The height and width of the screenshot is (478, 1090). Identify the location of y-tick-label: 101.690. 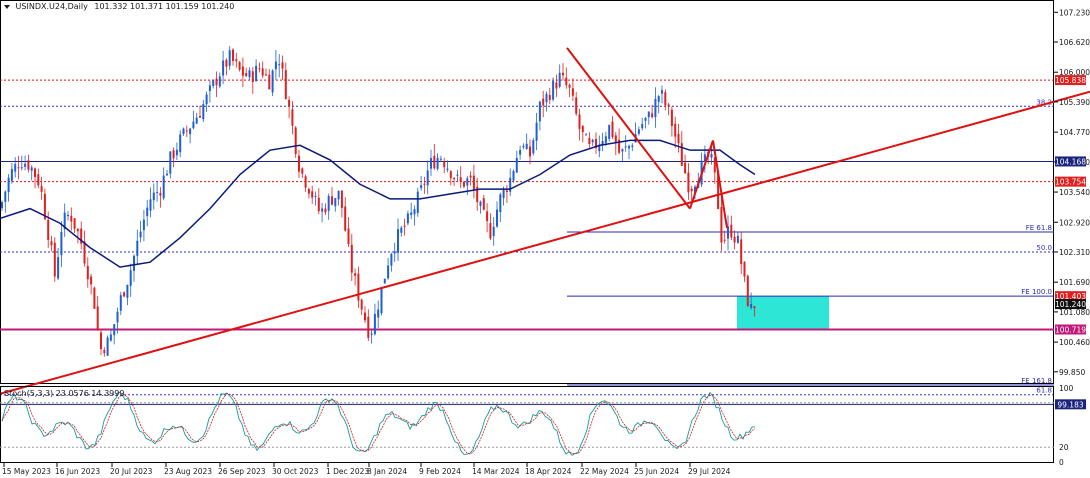
(1074, 282).